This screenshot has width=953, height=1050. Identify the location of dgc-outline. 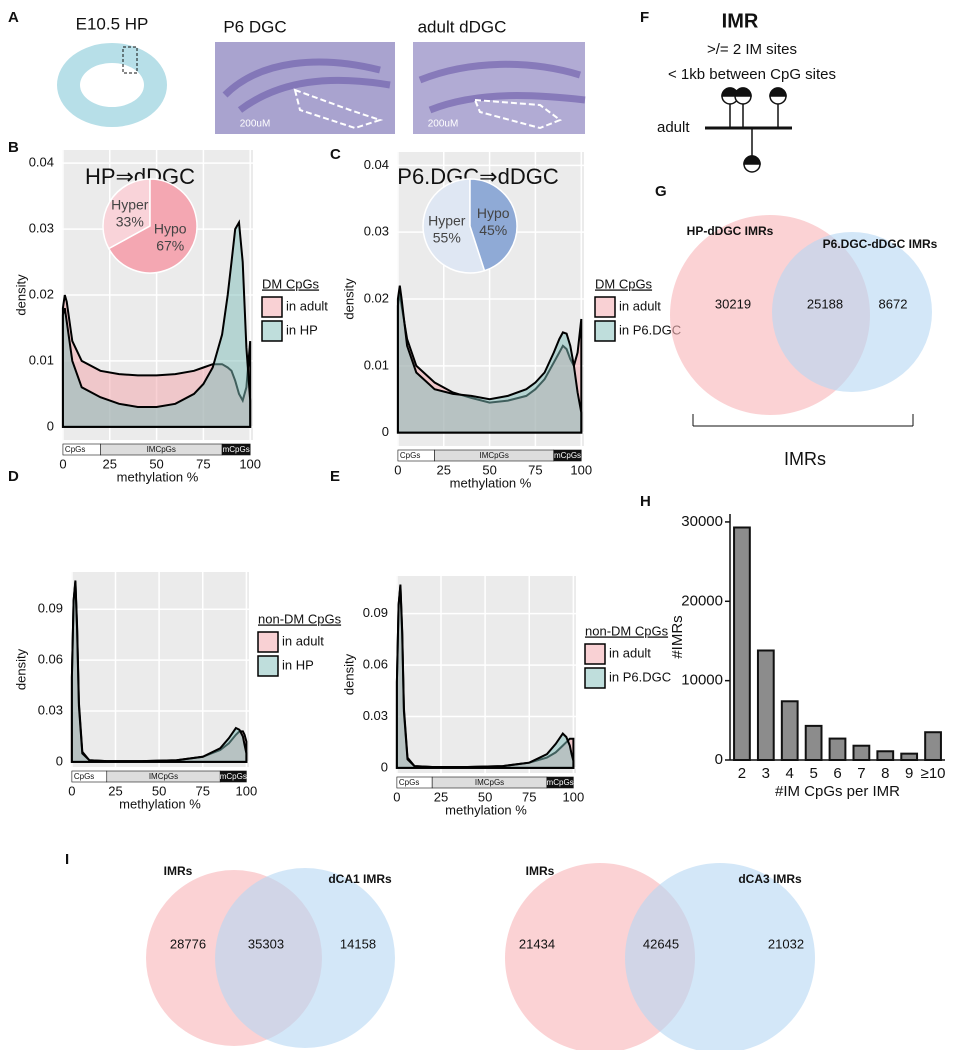
(338, 109).